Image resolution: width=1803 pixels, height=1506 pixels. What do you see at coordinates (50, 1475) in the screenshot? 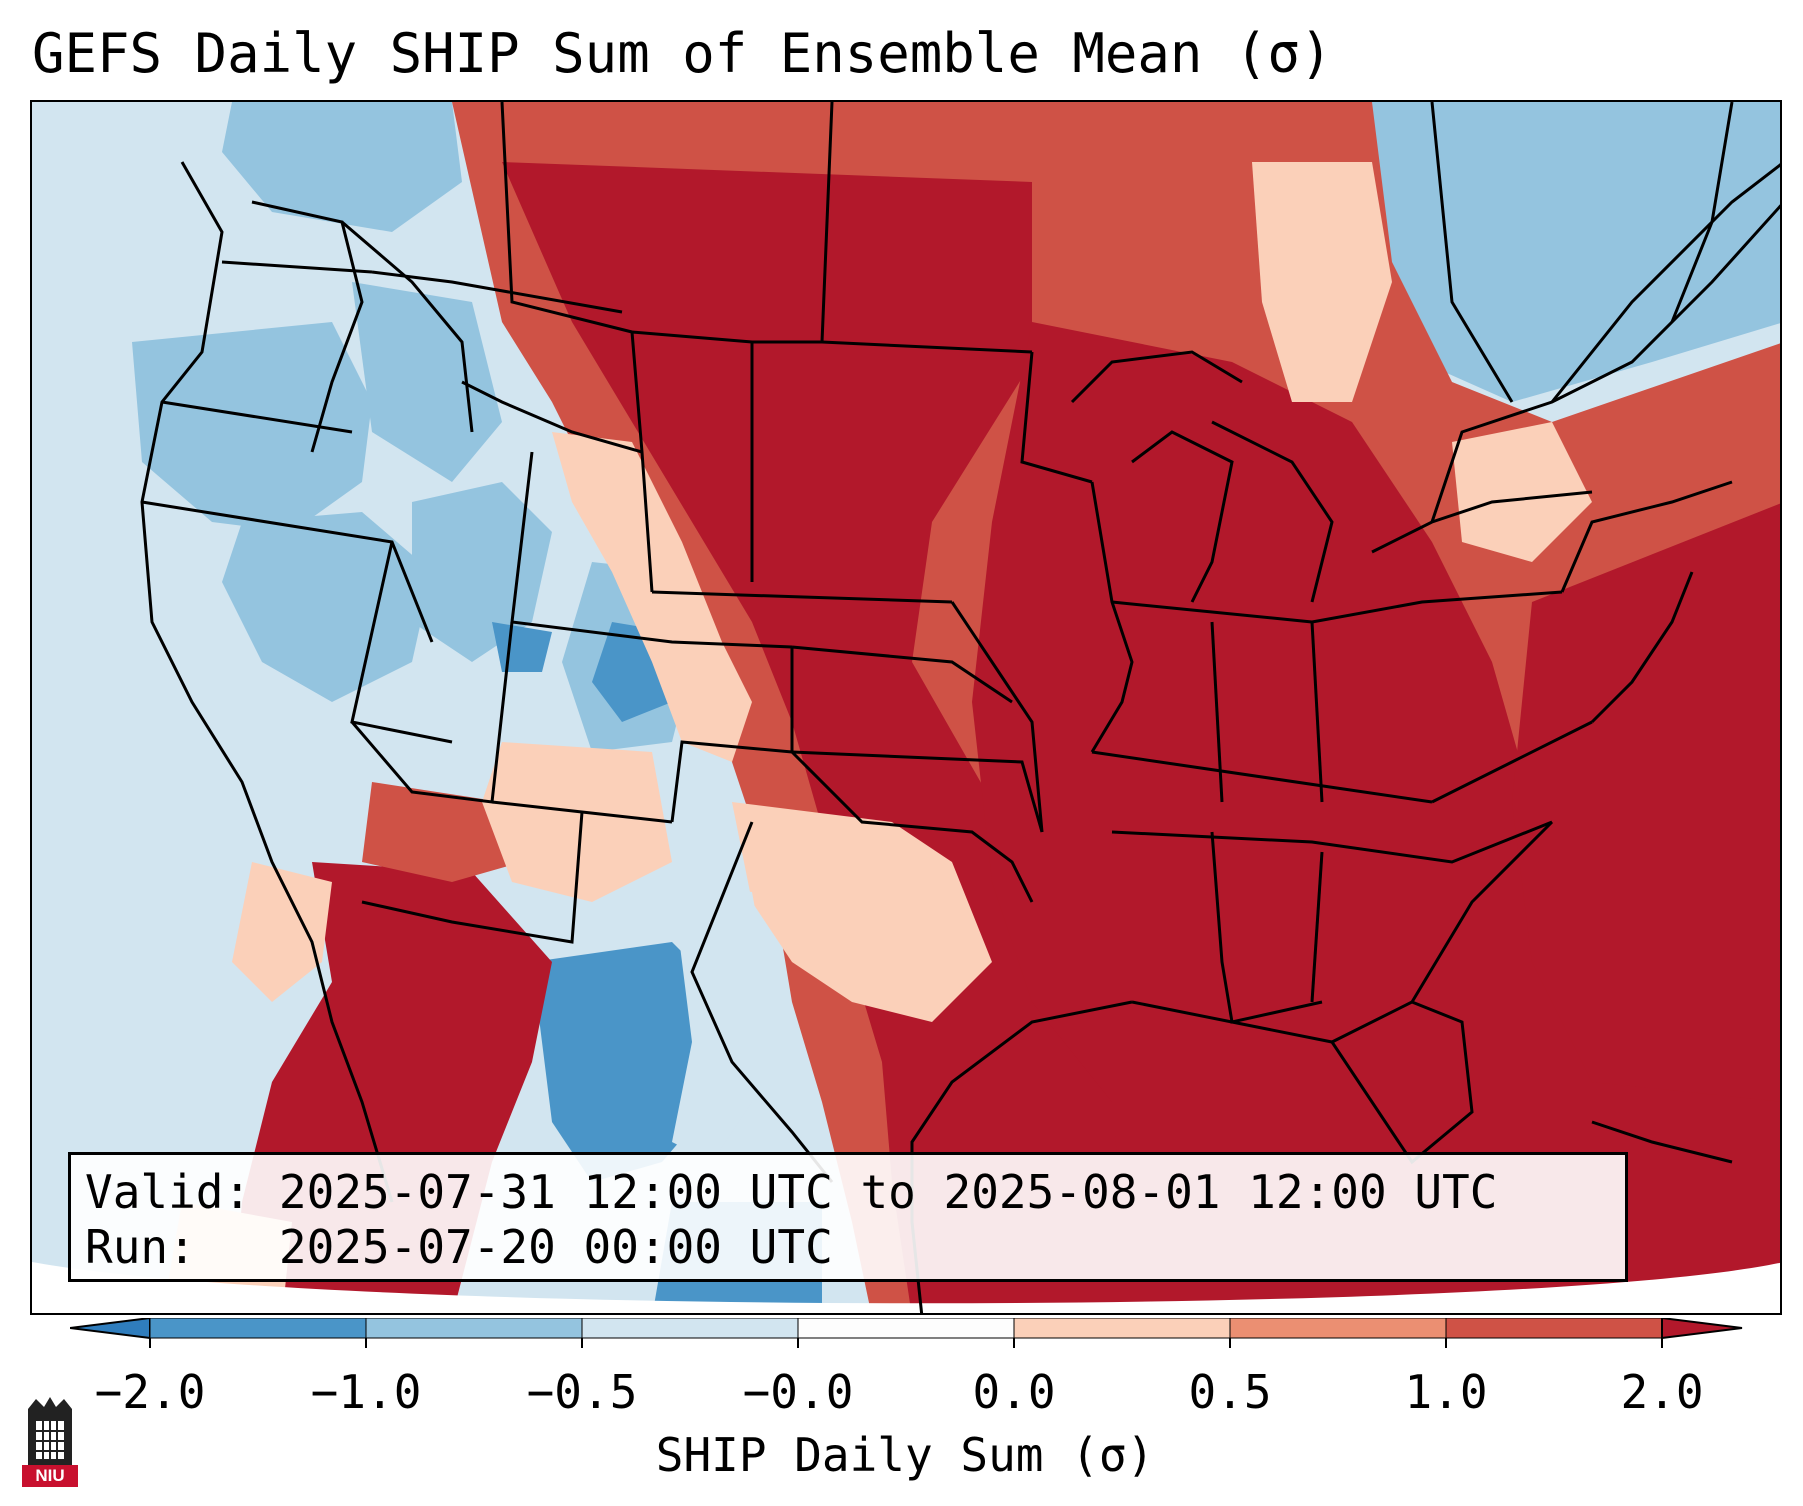
I see `niu-logo-text: NIU` at bounding box center [50, 1475].